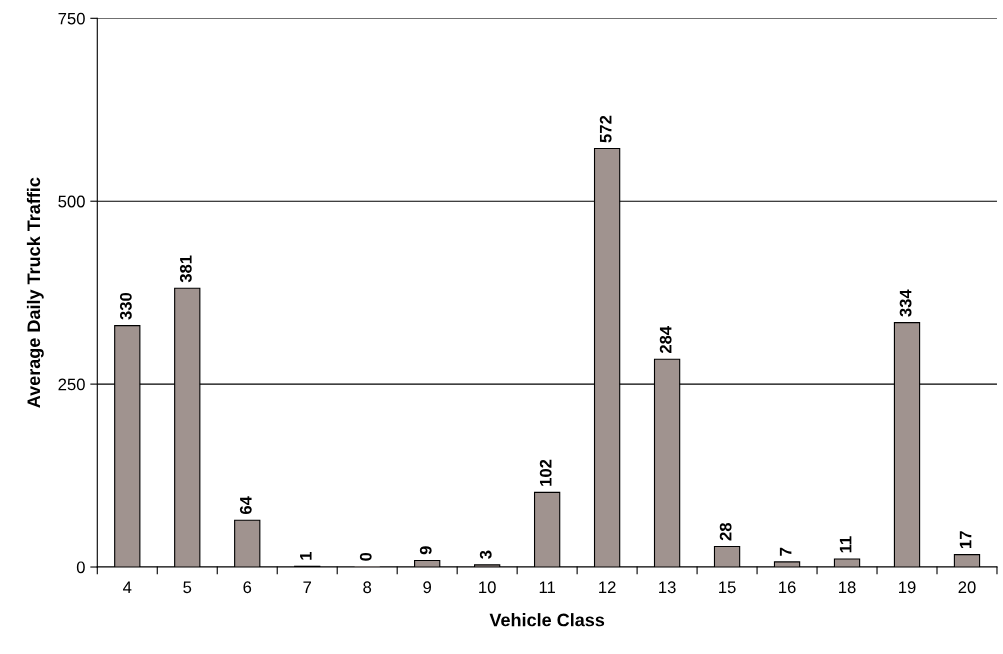 The image size is (1003, 654). Describe the element at coordinates (71, 201) in the screenshot. I see `y-tick-label: 500` at that location.